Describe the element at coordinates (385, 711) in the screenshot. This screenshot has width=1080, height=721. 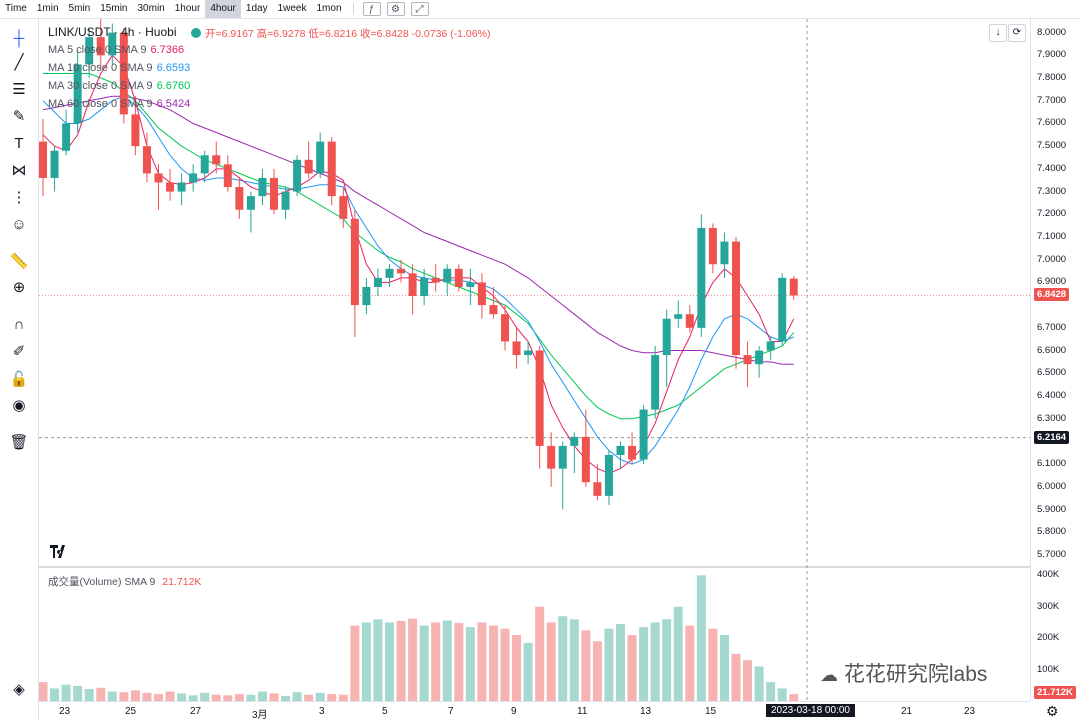
I see `time-tick-label: 5` at that location.